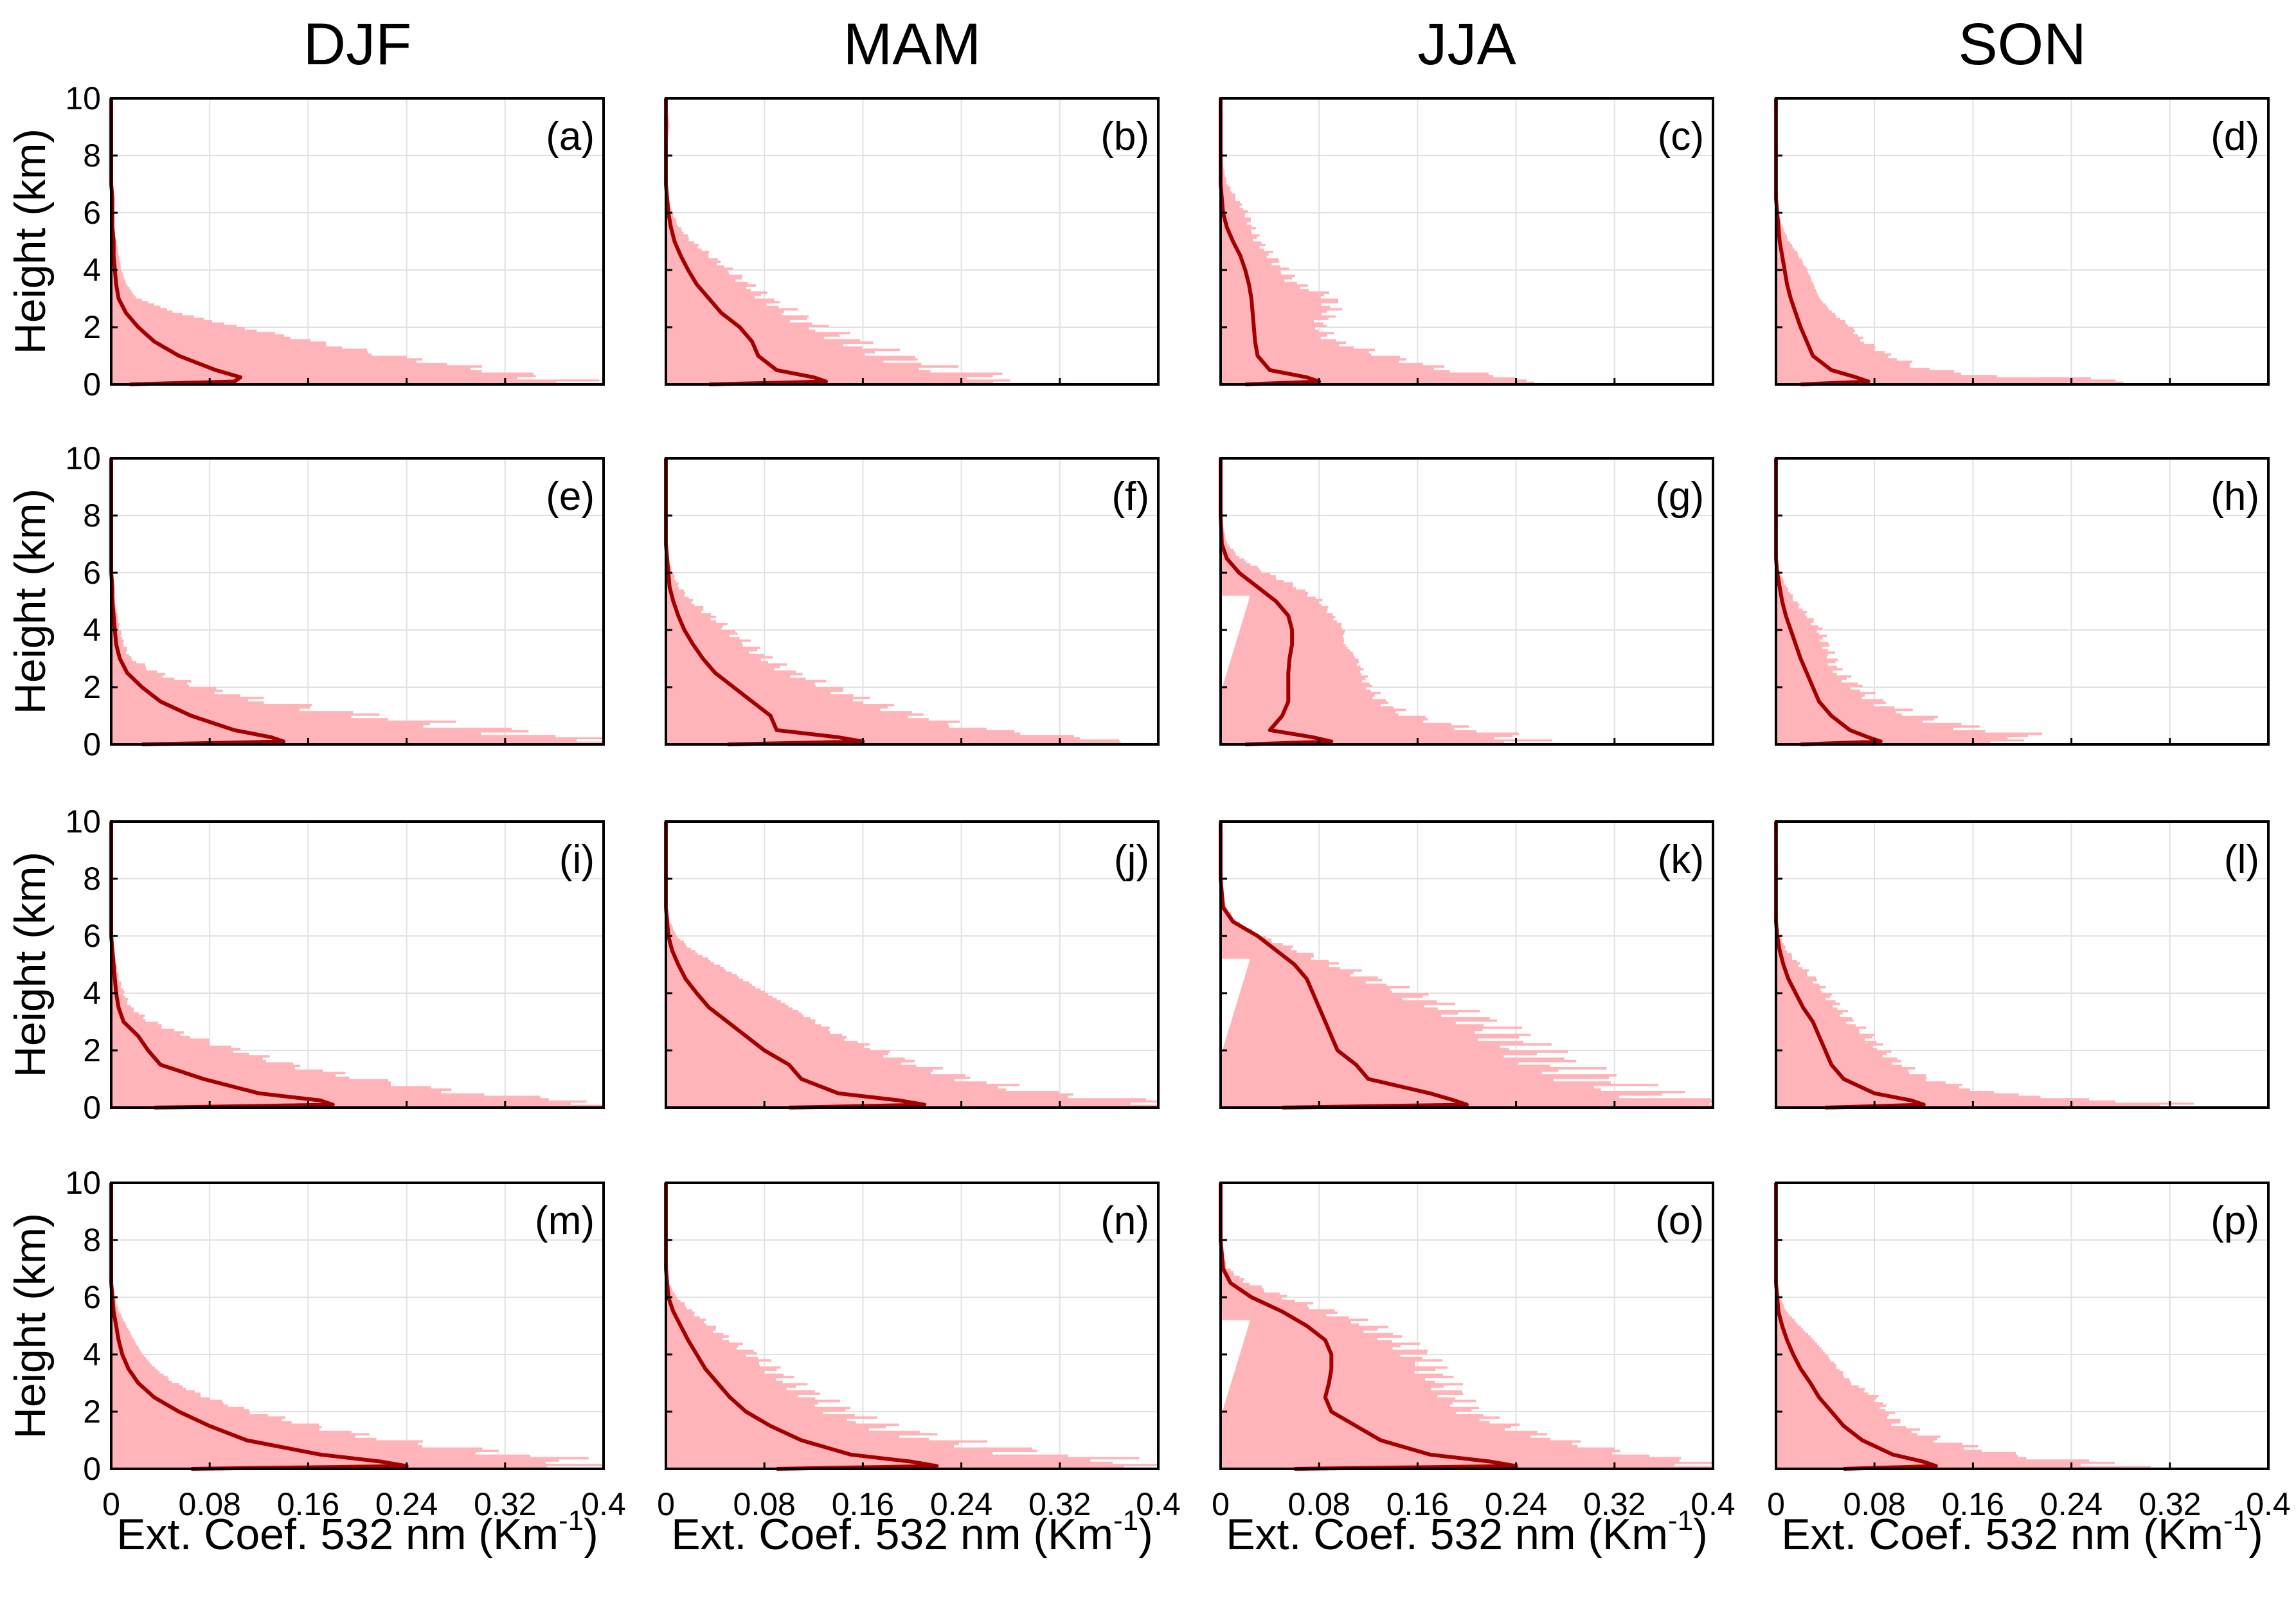  Describe the element at coordinates (1124, 1221) in the screenshot. I see `panel-label: (n)` at that location.